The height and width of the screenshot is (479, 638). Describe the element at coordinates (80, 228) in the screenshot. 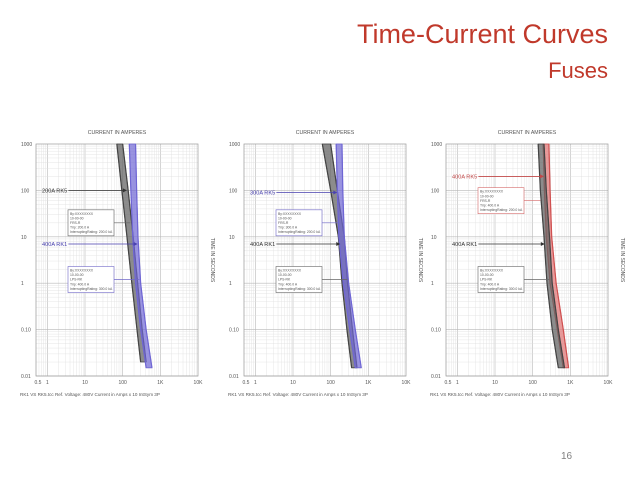

I see `callout-line: Trip: 200.0 A` at that location.